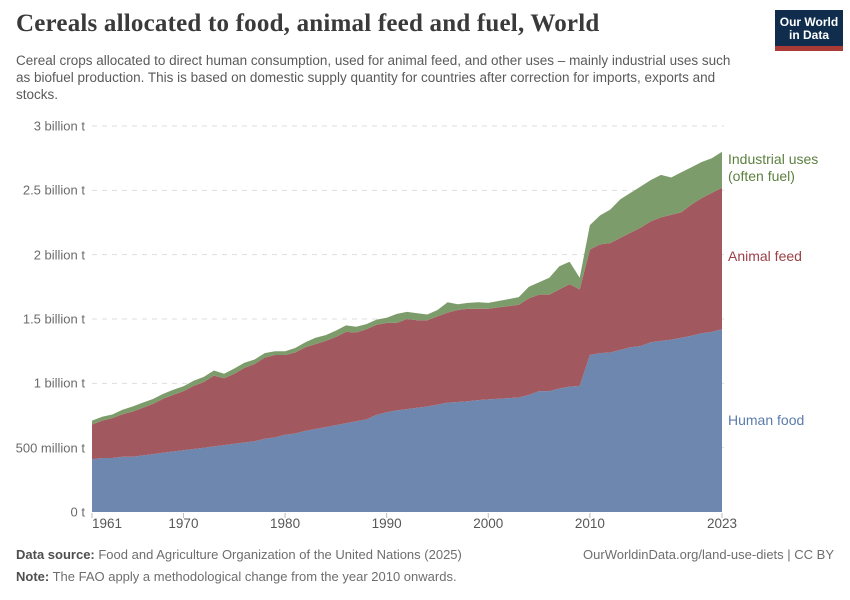 The height and width of the screenshot is (600, 850). Describe the element at coordinates (722, 523) in the screenshot. I see `x-axis-label: 2023` at that location.